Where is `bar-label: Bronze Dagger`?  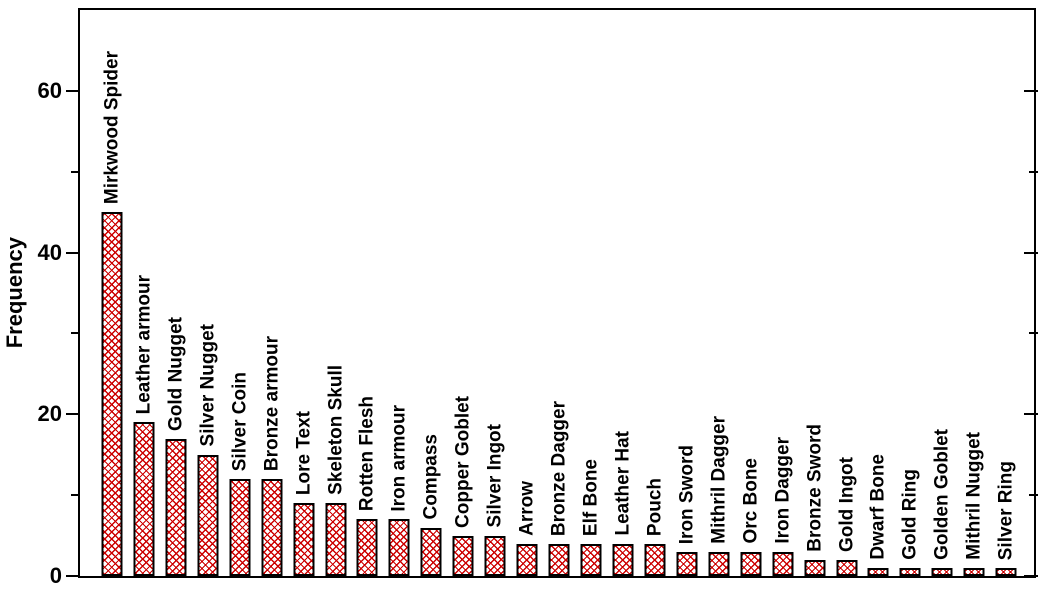
bar-label: Bronze Dagger is located at coordinates (559, 468).